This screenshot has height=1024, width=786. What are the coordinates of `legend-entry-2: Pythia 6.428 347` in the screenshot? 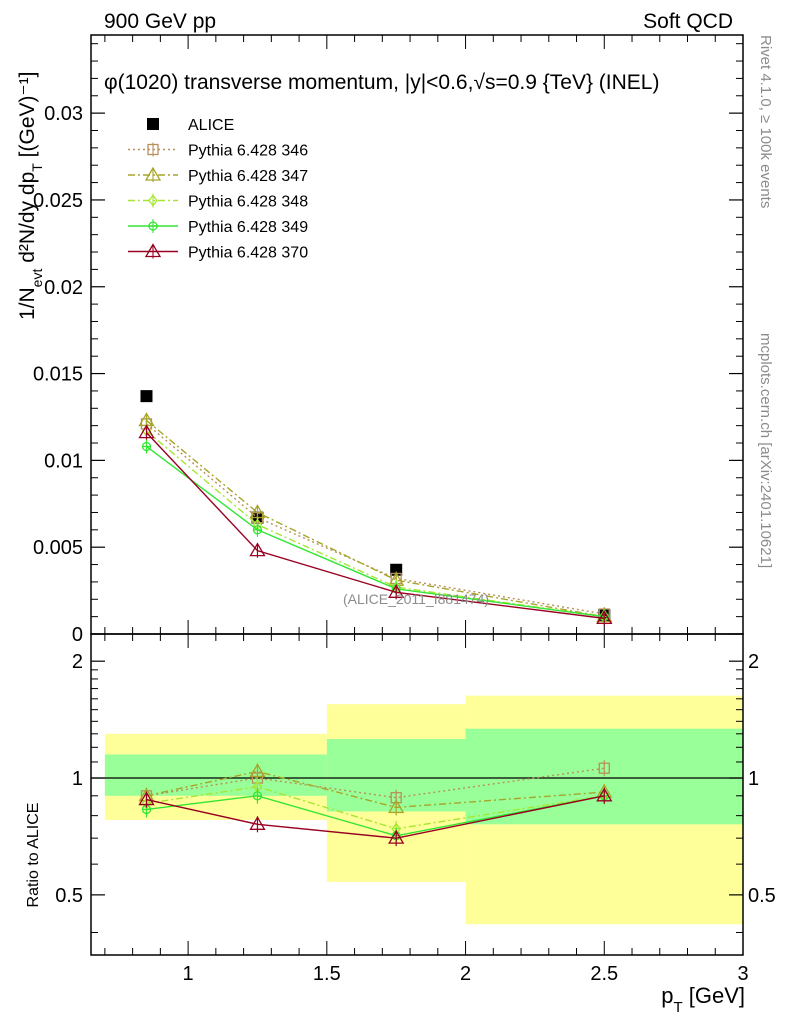 It's located at (218, 175).